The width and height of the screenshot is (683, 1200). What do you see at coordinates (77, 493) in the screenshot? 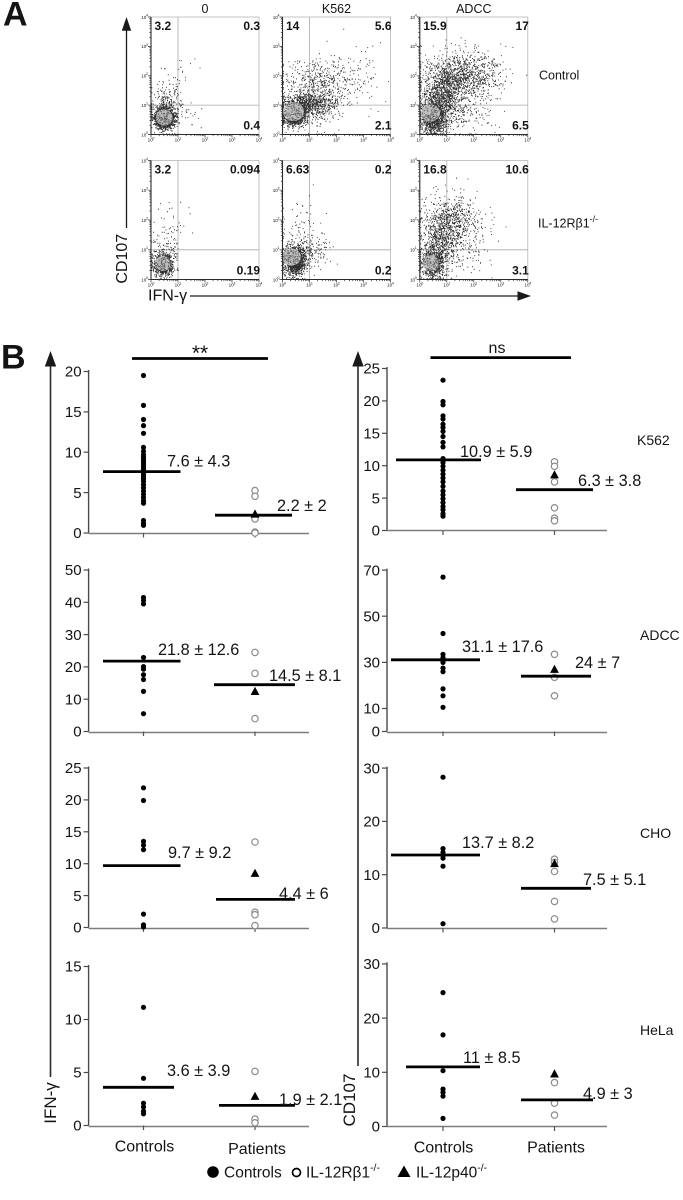
I see `svg-text: 5` at bounding box center [77, 493].